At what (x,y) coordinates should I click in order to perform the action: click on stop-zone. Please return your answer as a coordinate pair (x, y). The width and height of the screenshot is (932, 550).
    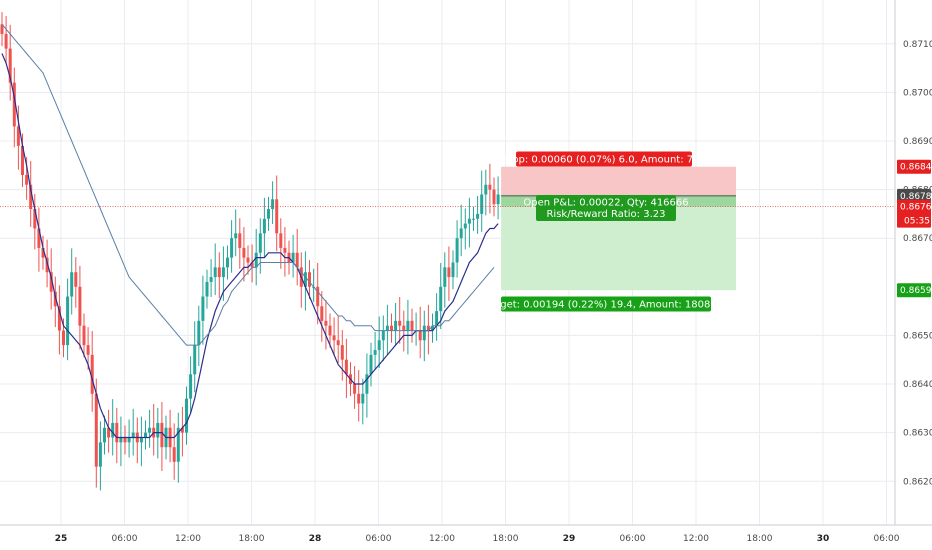
    Looking at the image, I should click on (618, 181).